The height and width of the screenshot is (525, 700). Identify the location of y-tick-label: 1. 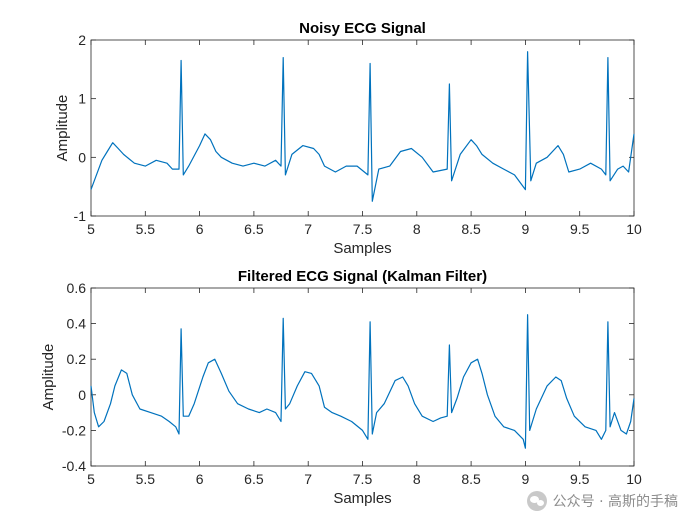
(82, 99).